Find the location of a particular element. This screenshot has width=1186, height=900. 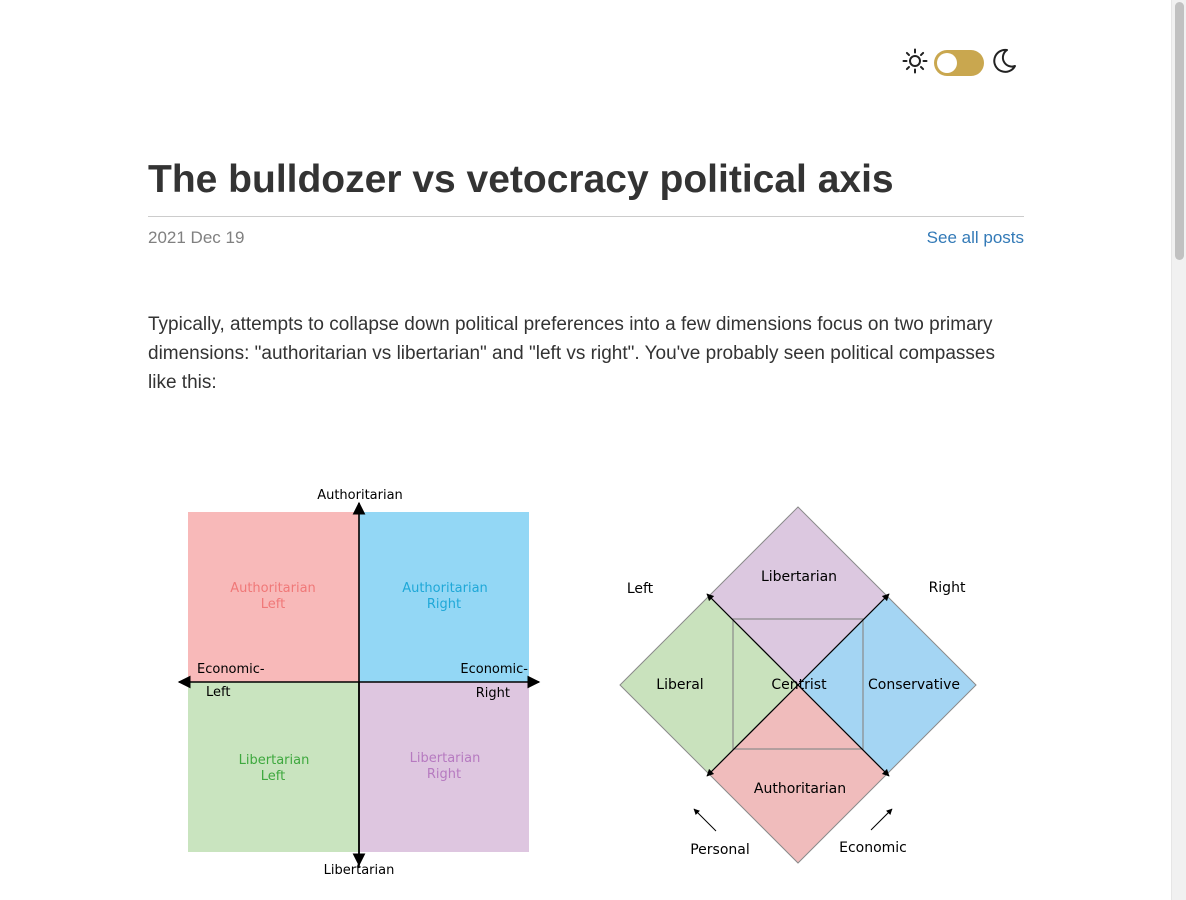

quadrant-label-tr-1: Authoritarian is located at coordinates (445, 588).